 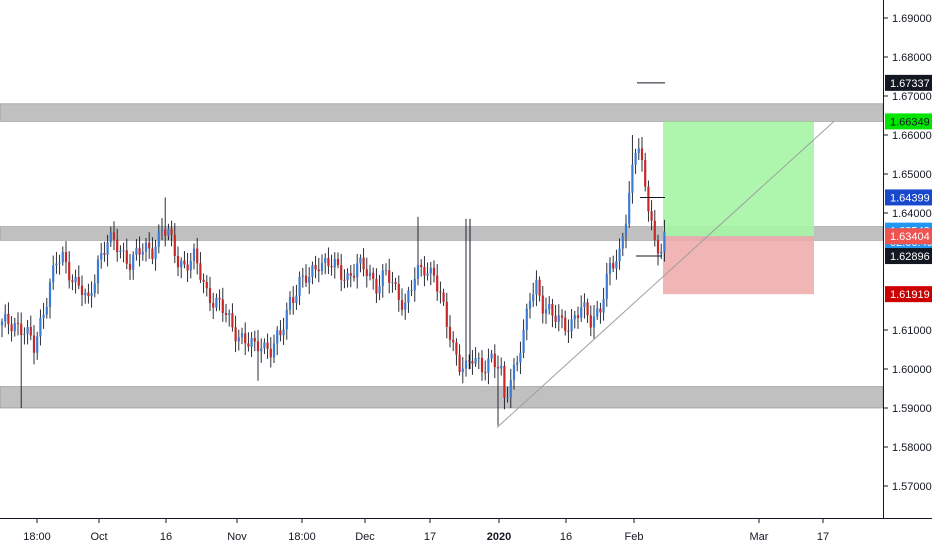 What do you see at coordinates (912, 409) in the screenshot?
I see `y-tick-label-8: 1.59000` at bounding box center [912, 409].